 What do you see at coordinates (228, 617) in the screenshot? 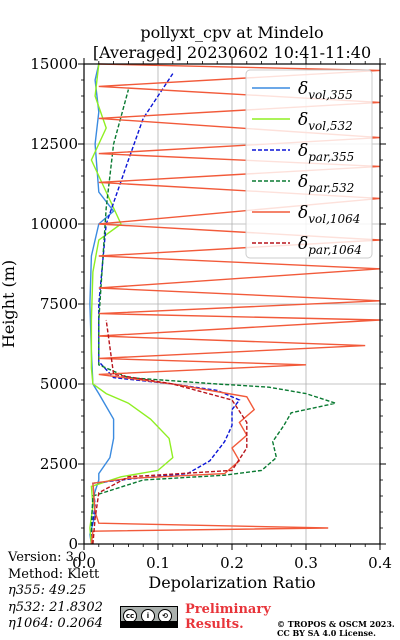
I see `preliminary-results-label: Preliminary Results.` at bounding box center [228, 617].